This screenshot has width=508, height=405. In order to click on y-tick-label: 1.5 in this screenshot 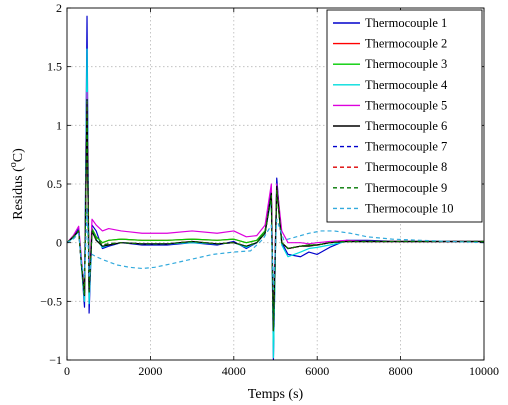, I will do `click(54, 67)`.